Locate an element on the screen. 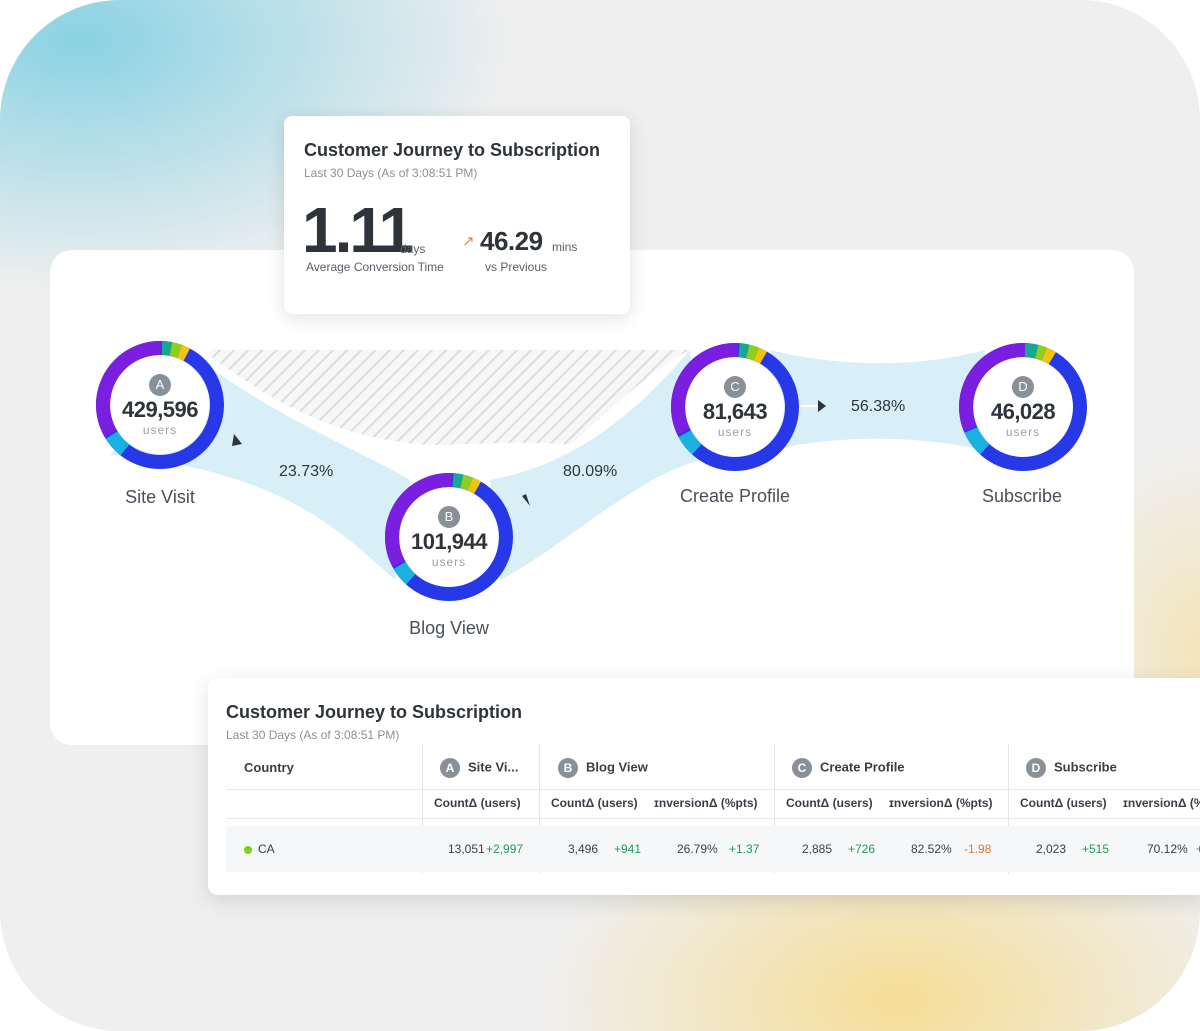 This screenshot has width=1200, height=1031. flow-band-c-d is located at coordinates (877, 400).